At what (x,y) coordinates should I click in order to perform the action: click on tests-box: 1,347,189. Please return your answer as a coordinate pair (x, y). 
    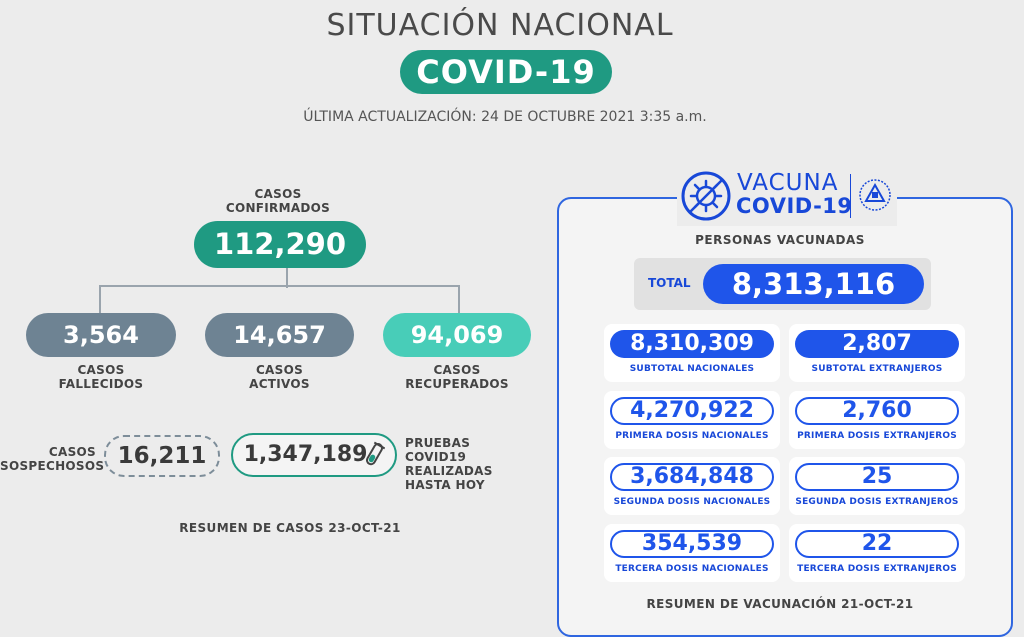
    Looking at the image, I should click on (314, 455).